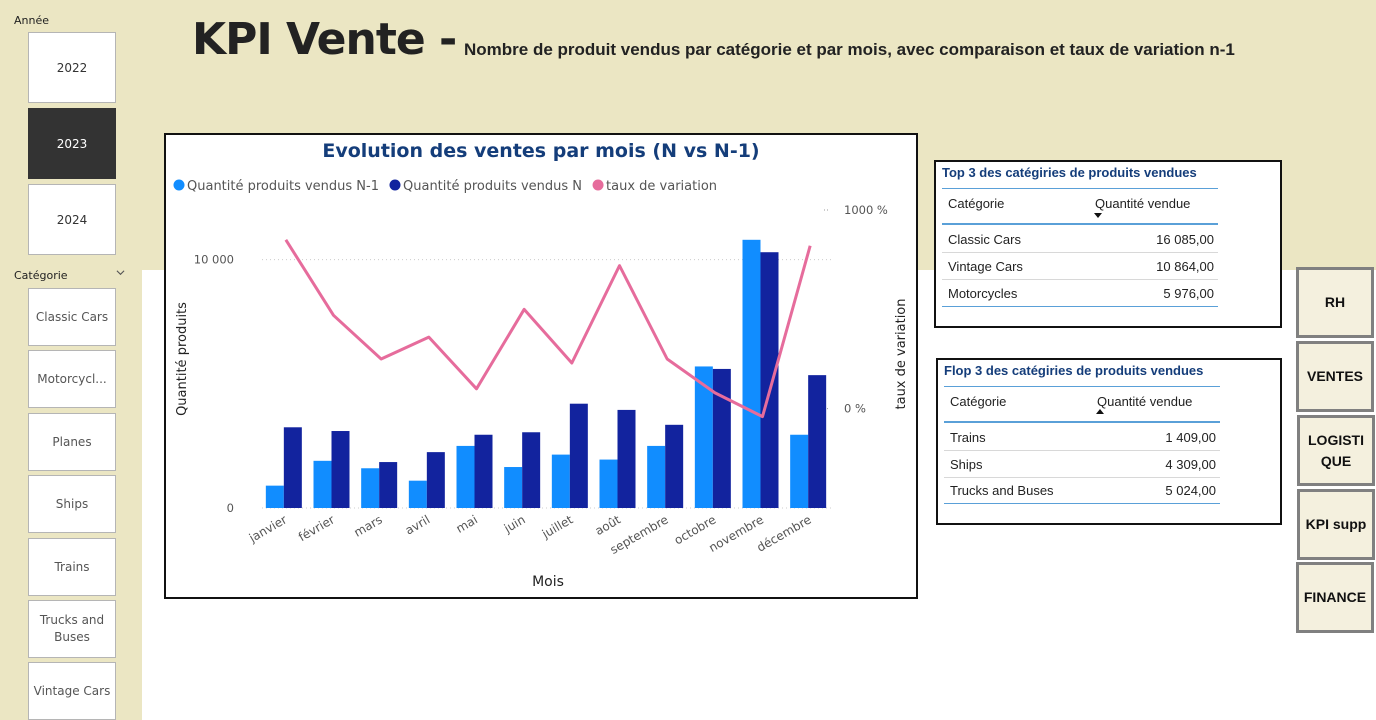 This screenshot has width=1376, height=720. Describe the element at coordinates (267, 528) in the screenshot. I see `x-tick-label: janvier` at that location.